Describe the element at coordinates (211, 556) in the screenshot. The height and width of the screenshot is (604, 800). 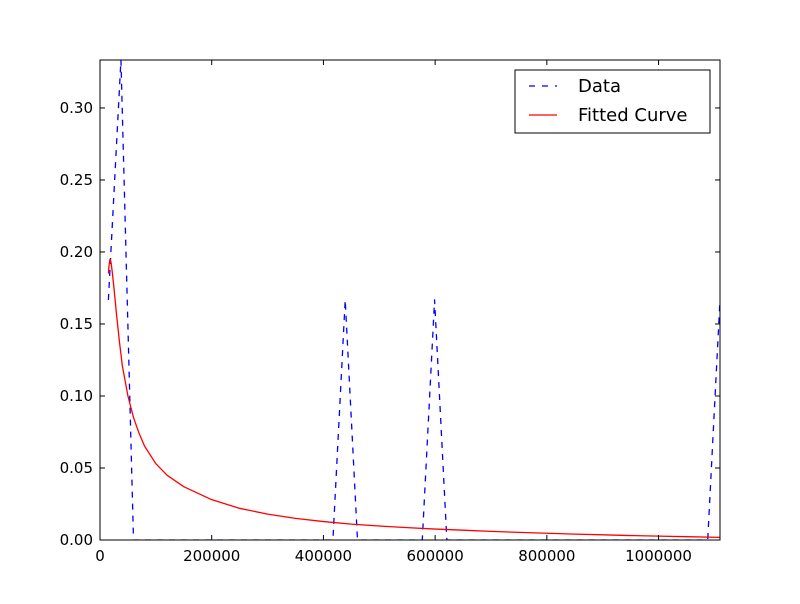
I see `x-tick-label: 200000` at that location.